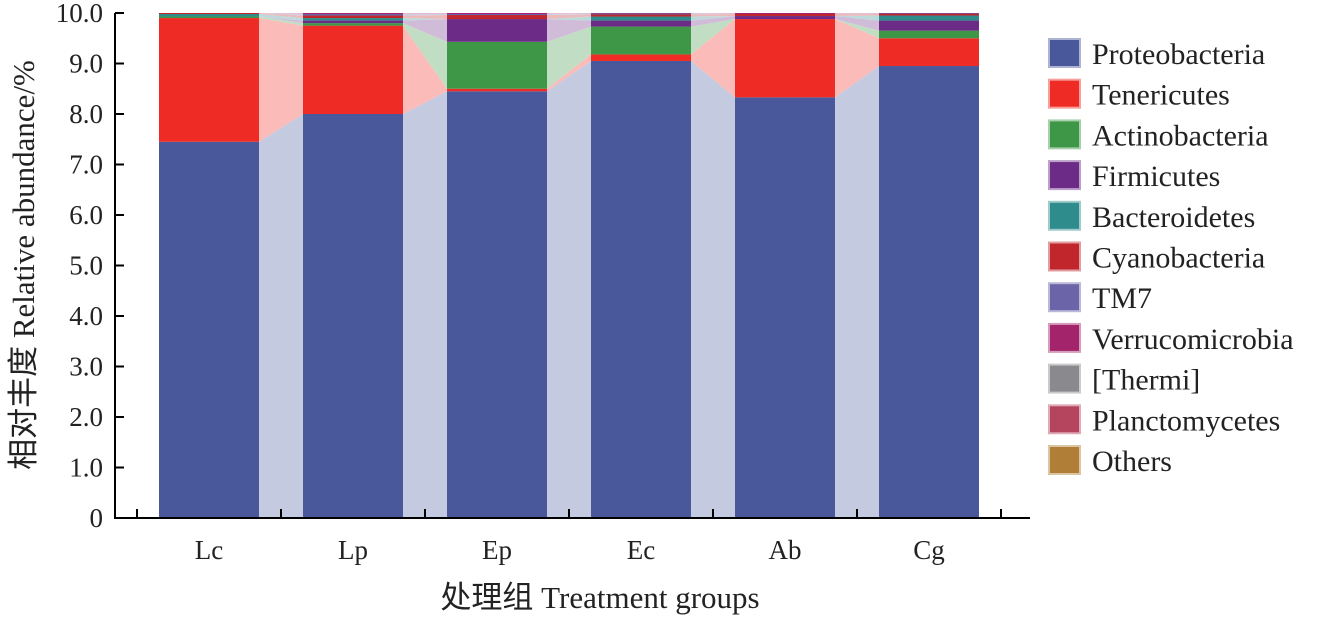 This screenshot has width=1330, height=617. I want to click on y-tick-label: 3.0, so click(86, 367).